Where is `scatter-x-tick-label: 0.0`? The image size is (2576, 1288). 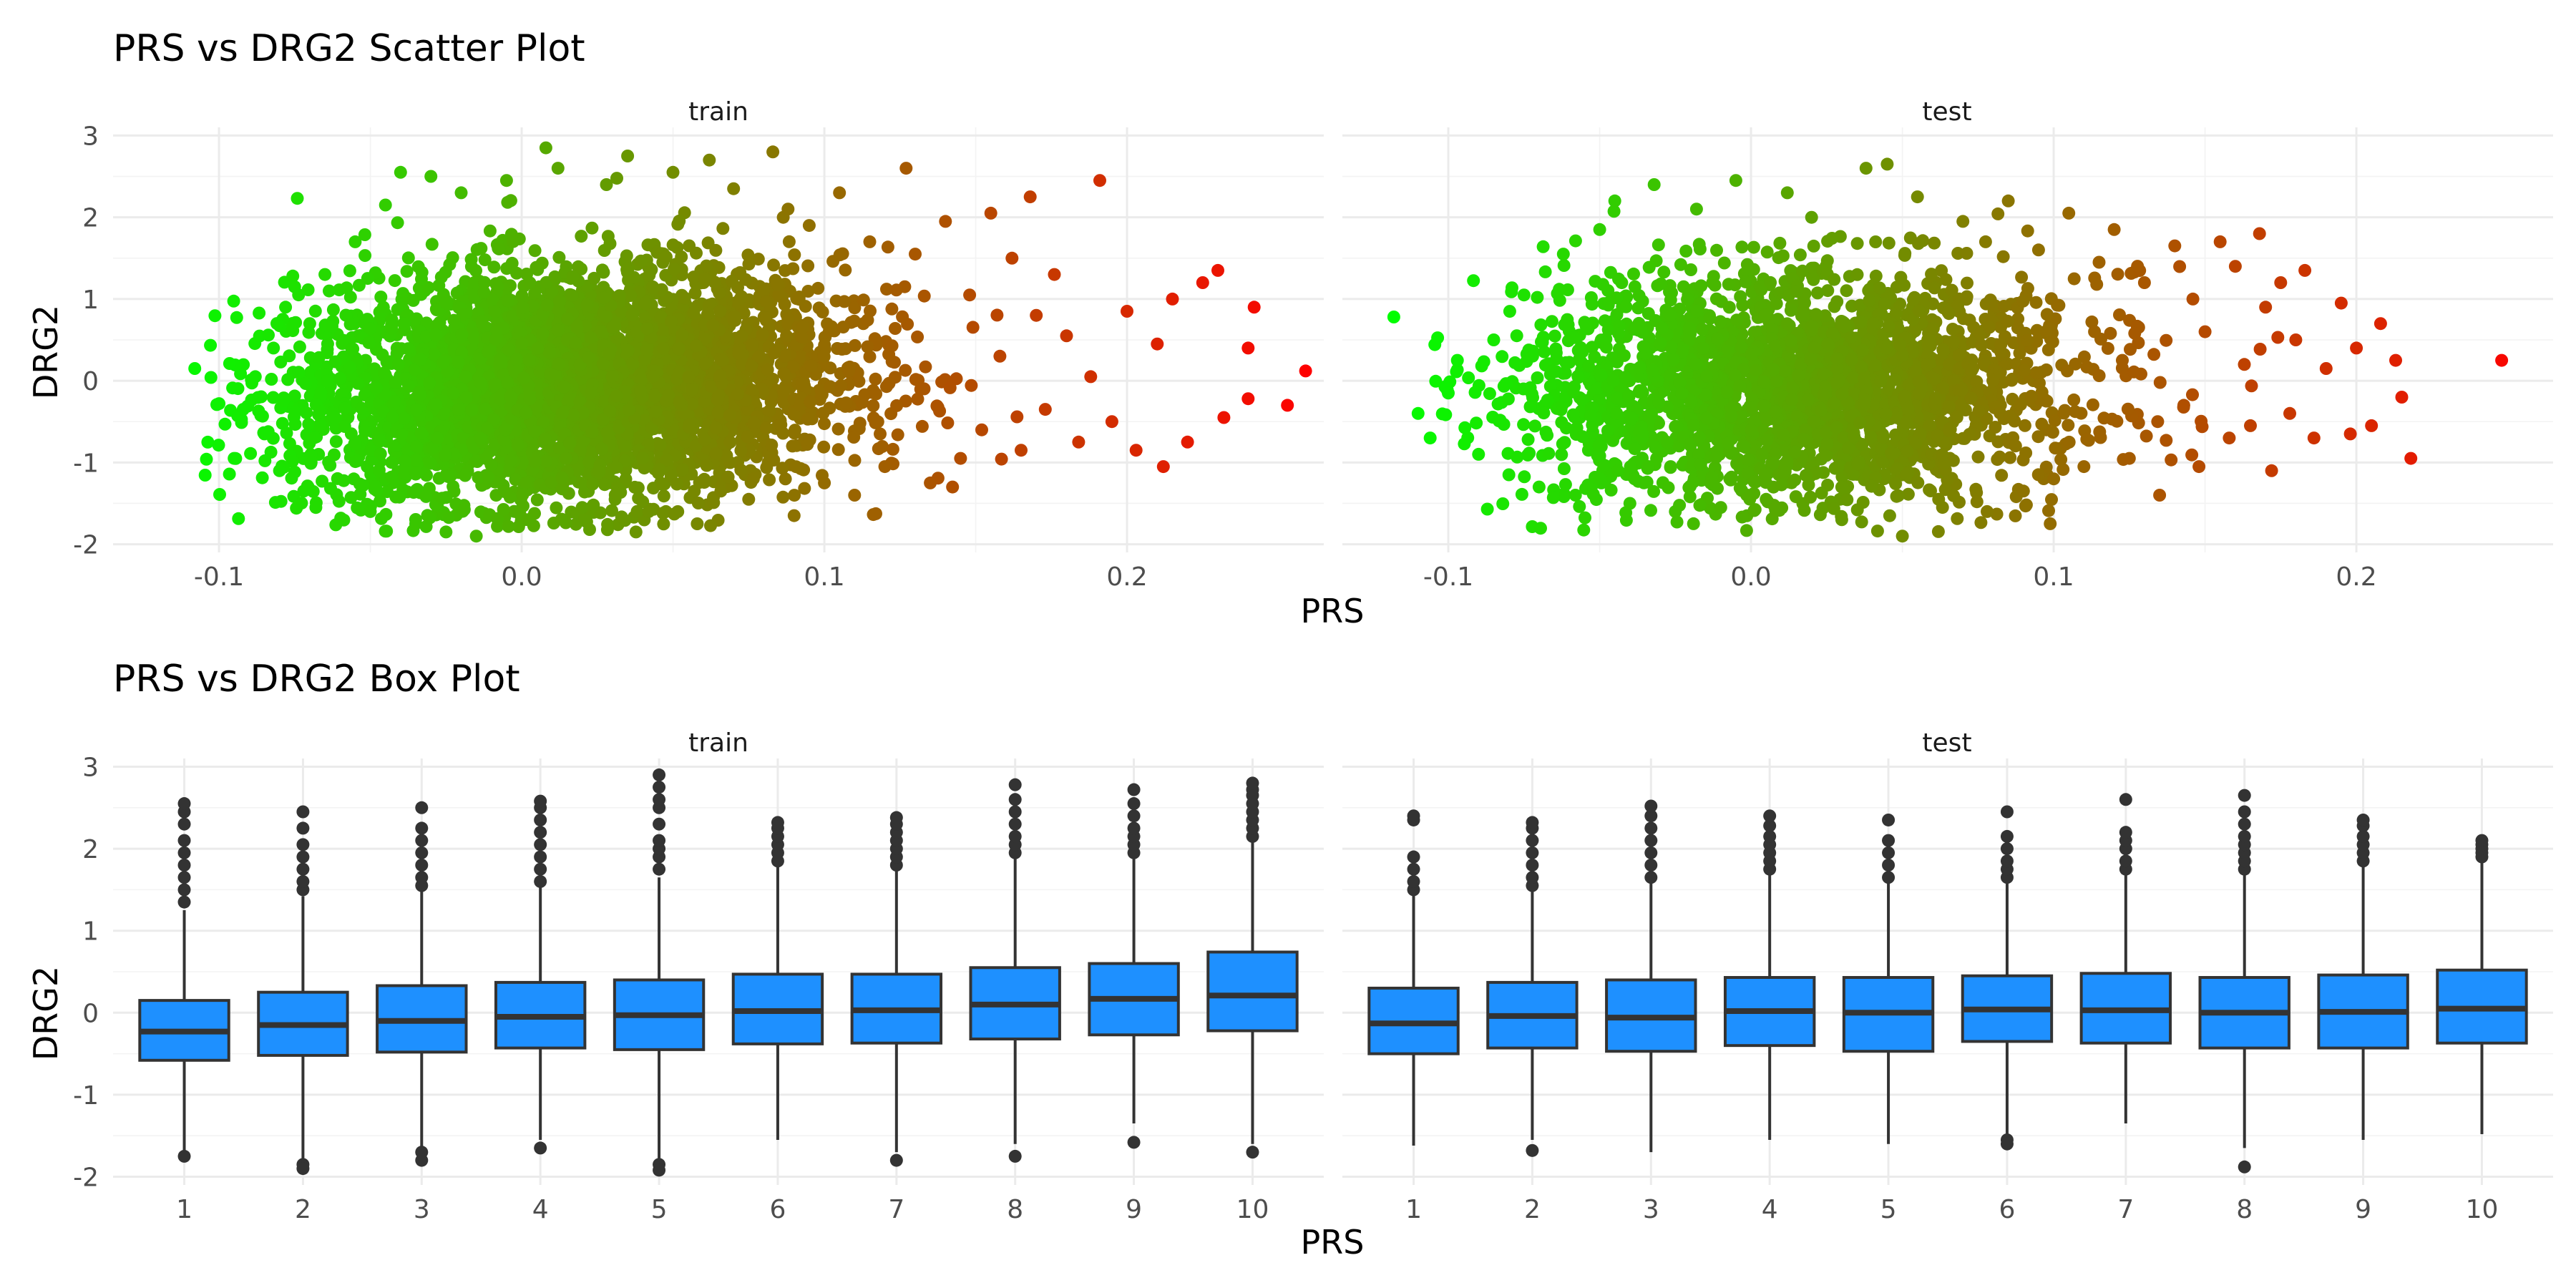 scatter-x-tick-label: 0.0 is located at coordinates (521, 577).